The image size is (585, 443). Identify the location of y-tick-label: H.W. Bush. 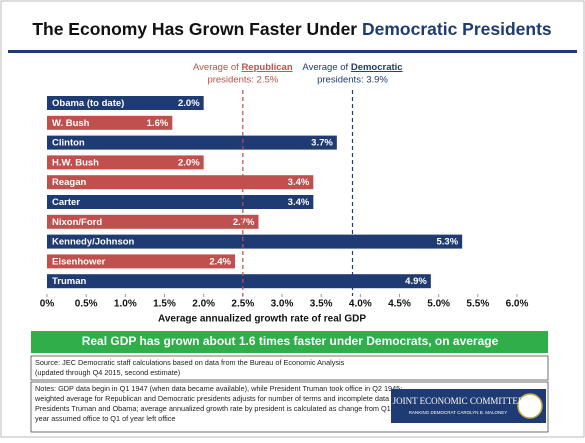
(75, 162).